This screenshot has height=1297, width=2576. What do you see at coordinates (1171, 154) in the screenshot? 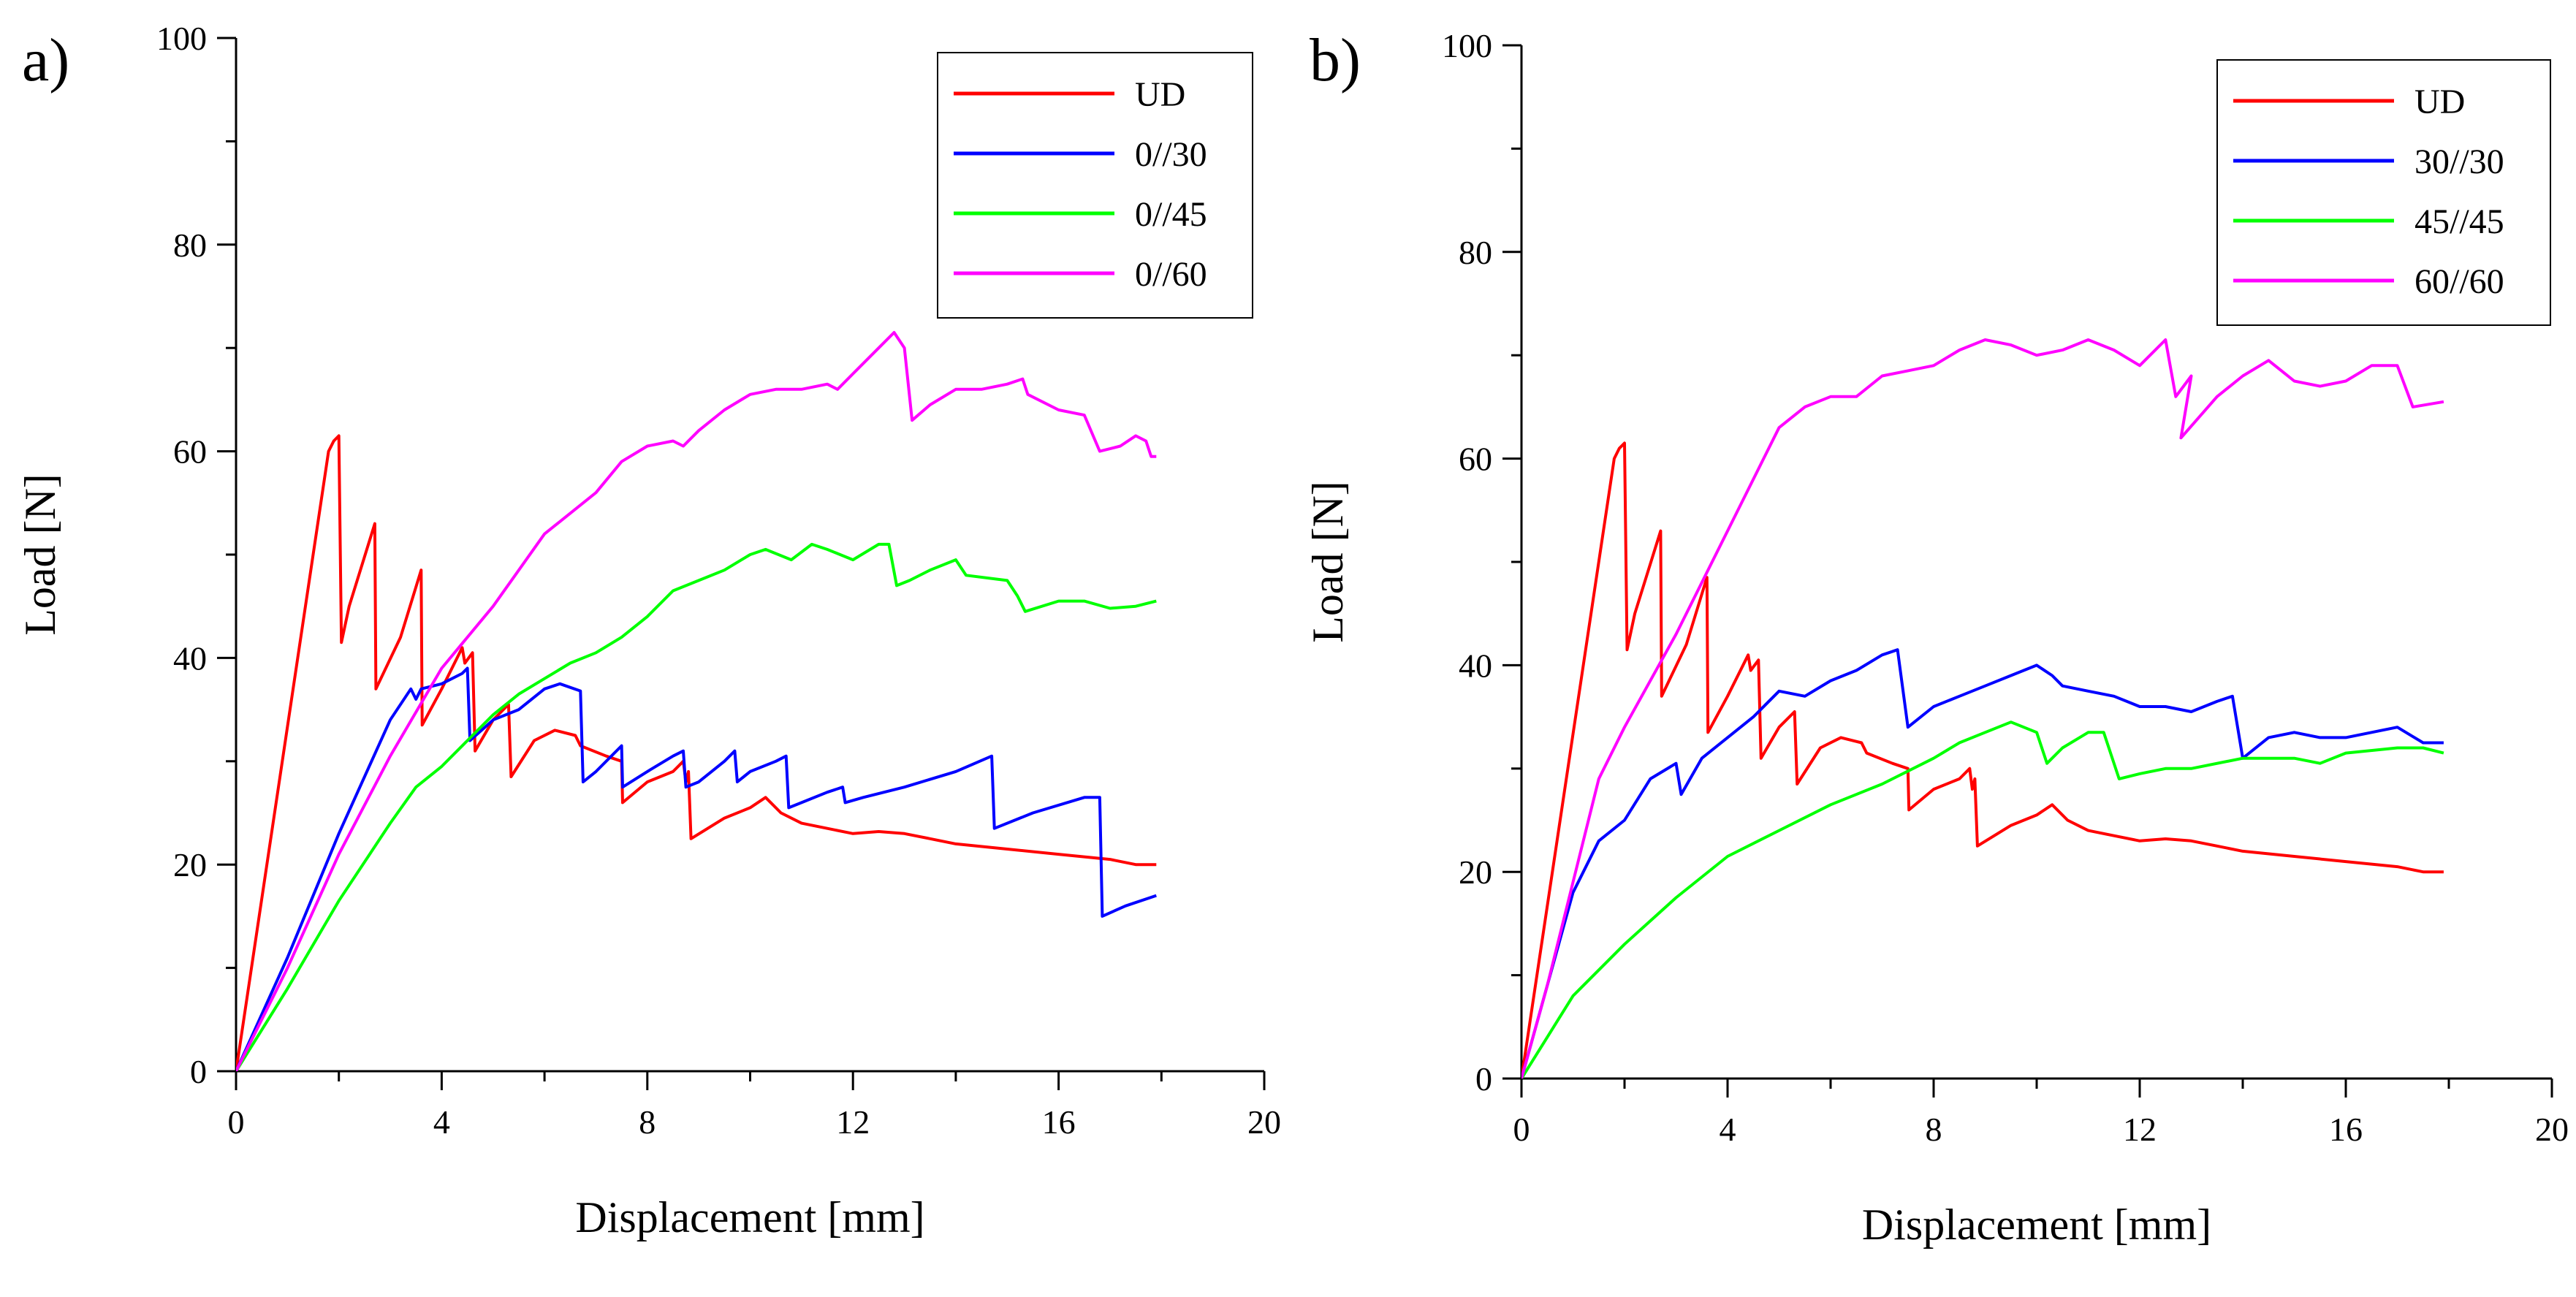
I see `legend-label: 0//30` at bounding box center [1171, 154].